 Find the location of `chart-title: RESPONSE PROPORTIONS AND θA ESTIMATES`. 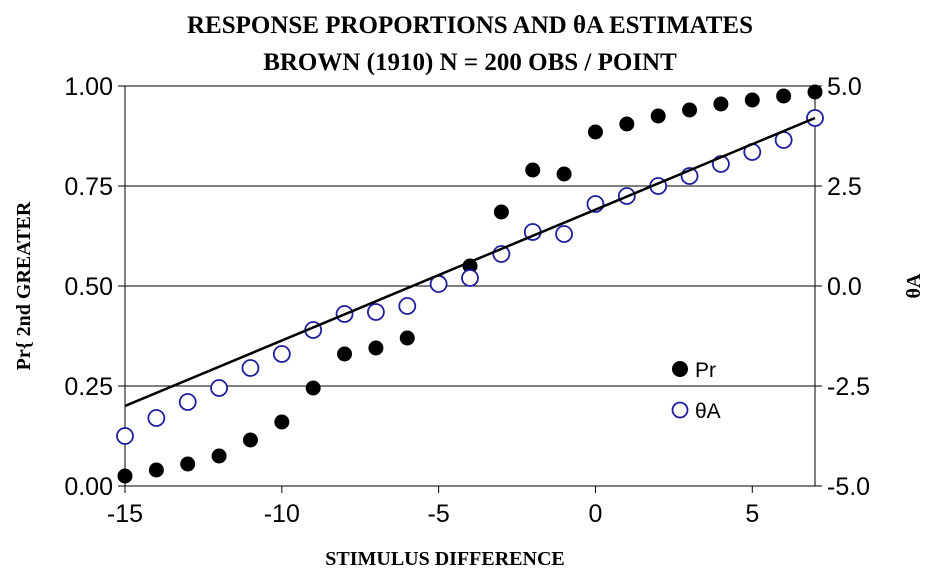

chart-title: RESPONSE PROPORTIONS AND θA ESTIMATES is located at coordinates (470, 25).